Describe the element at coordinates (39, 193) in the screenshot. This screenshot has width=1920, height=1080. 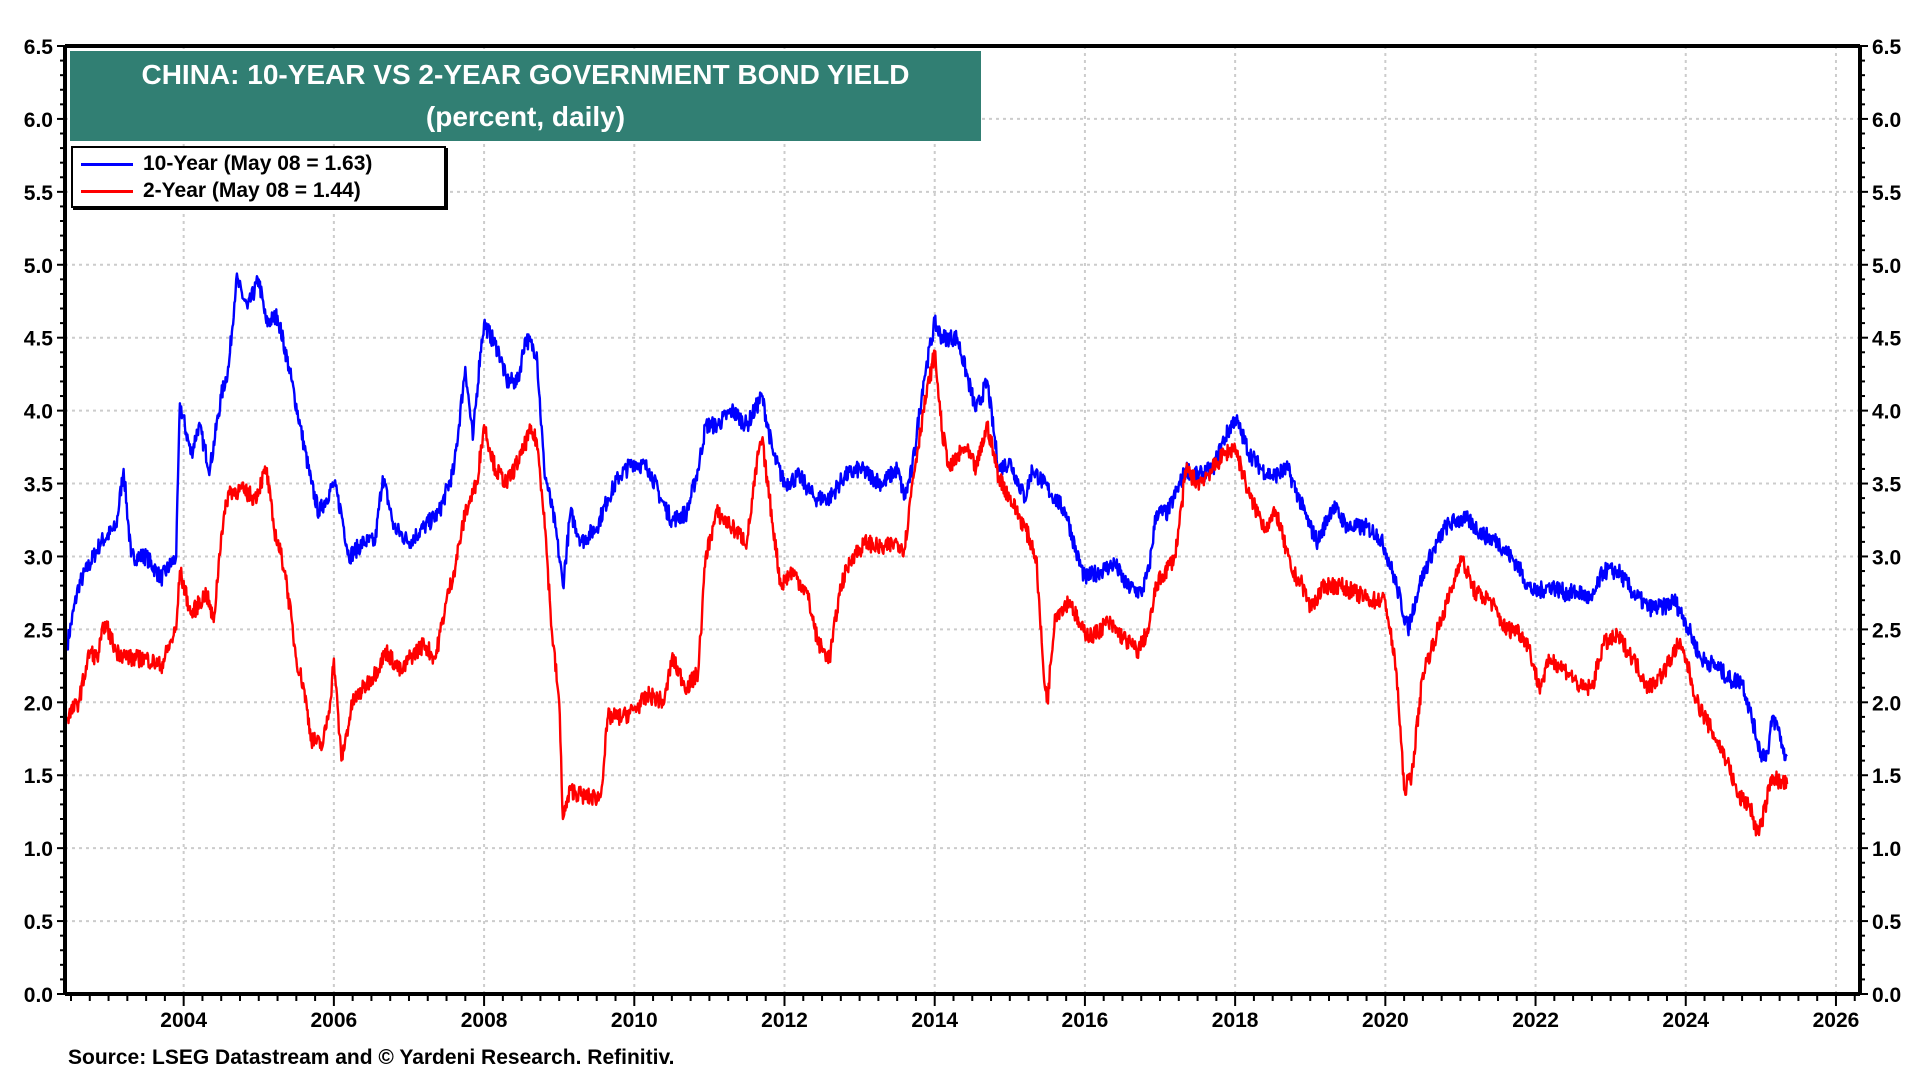
I see `y-tick-label-left: 5.5` at that location.